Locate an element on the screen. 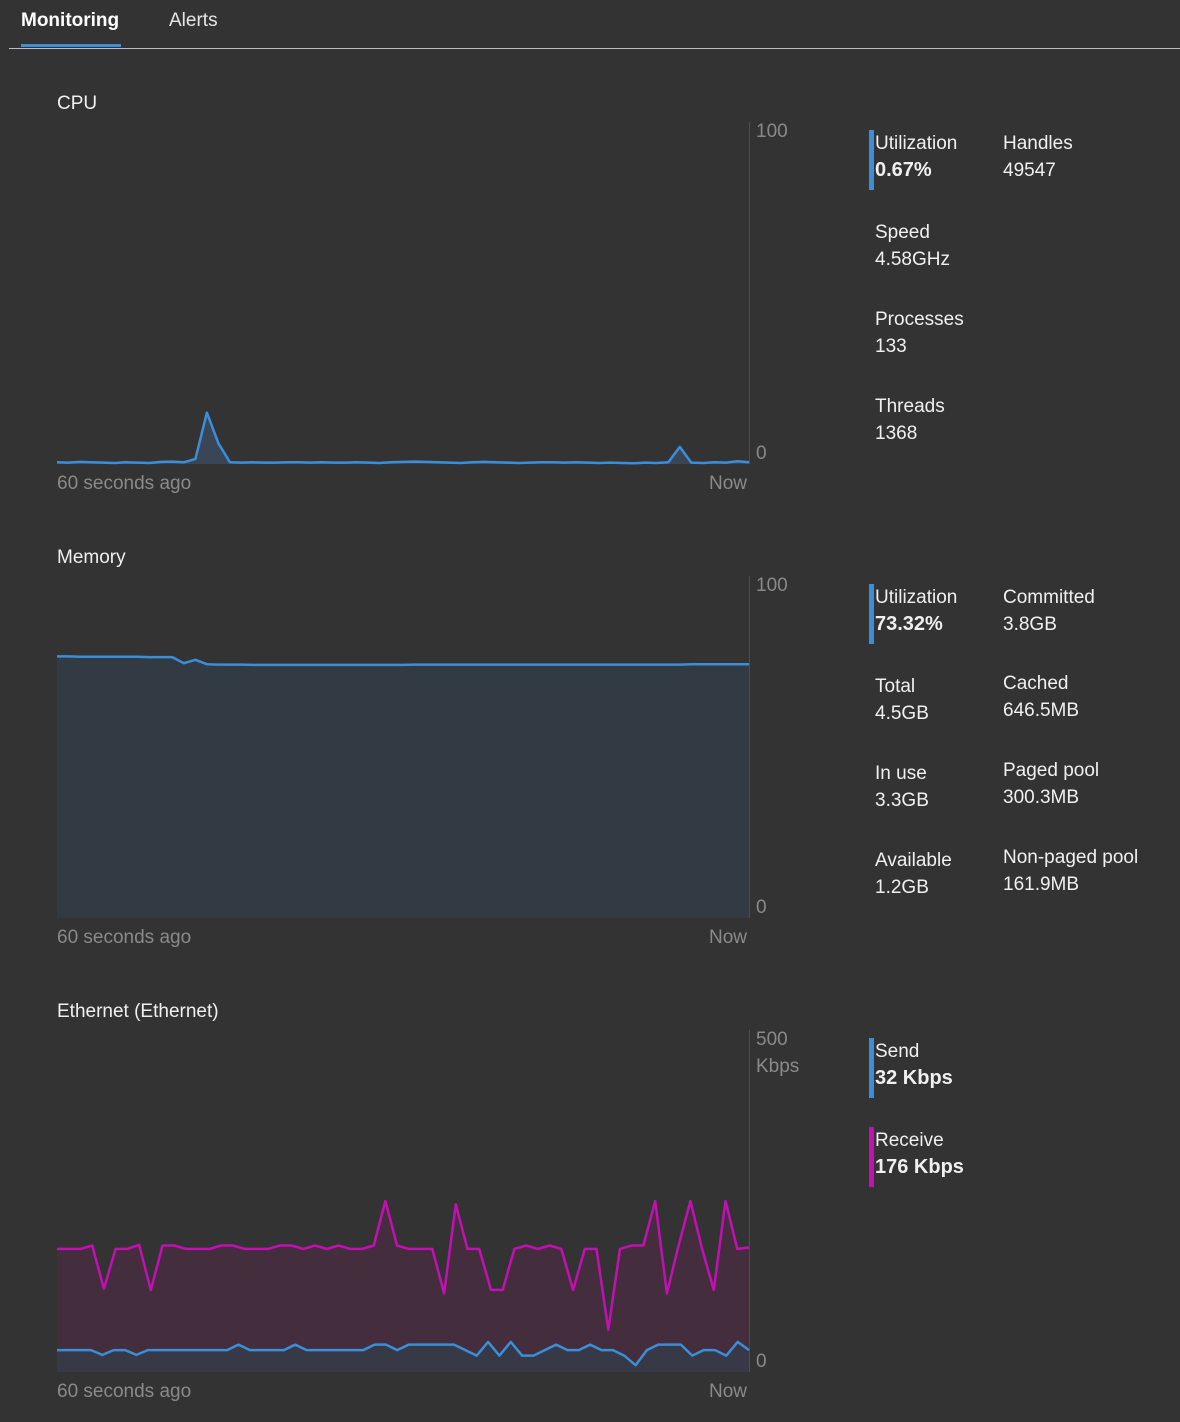 The width and height of the screenshot is (1180, 1422). ethernet-chart-svg is located at coordinates (403, 1201).